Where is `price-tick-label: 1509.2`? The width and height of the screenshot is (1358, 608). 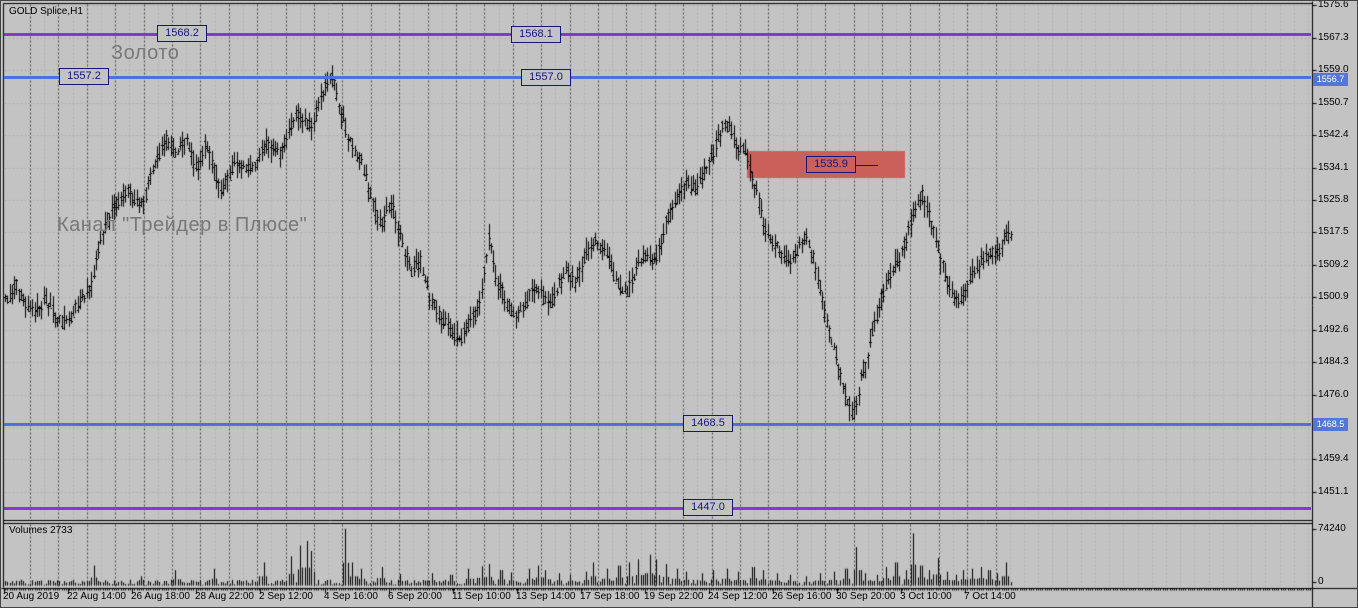
price-tick-label: 1509.2 is located at coordinates (1333, 264).